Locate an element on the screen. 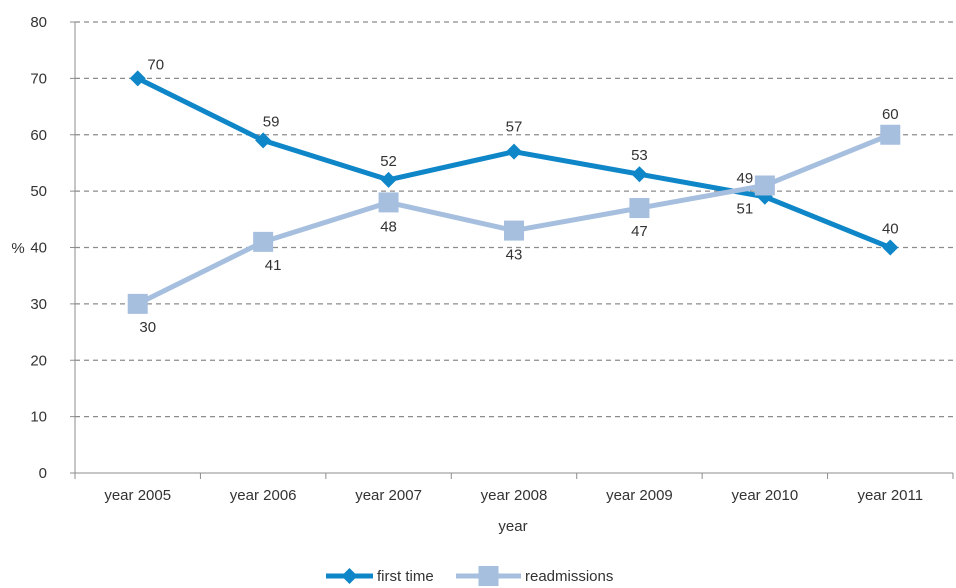 The height and width of the screenshot is (588, 956). legend-item-readmissions: readmissions is located at coordinates (534, 576).